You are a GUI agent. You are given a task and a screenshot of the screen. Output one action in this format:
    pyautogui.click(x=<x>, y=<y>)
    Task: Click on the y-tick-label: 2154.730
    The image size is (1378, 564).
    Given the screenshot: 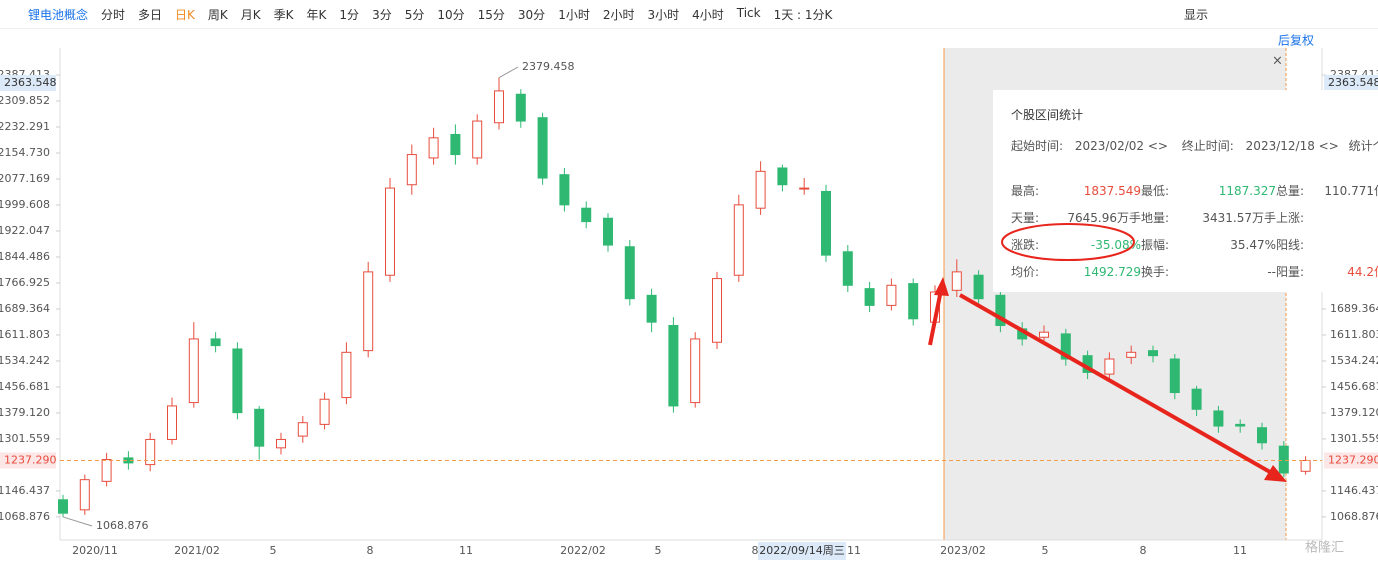 What is the action you would take?
    pyautogui.click(x=25, y=152)
    